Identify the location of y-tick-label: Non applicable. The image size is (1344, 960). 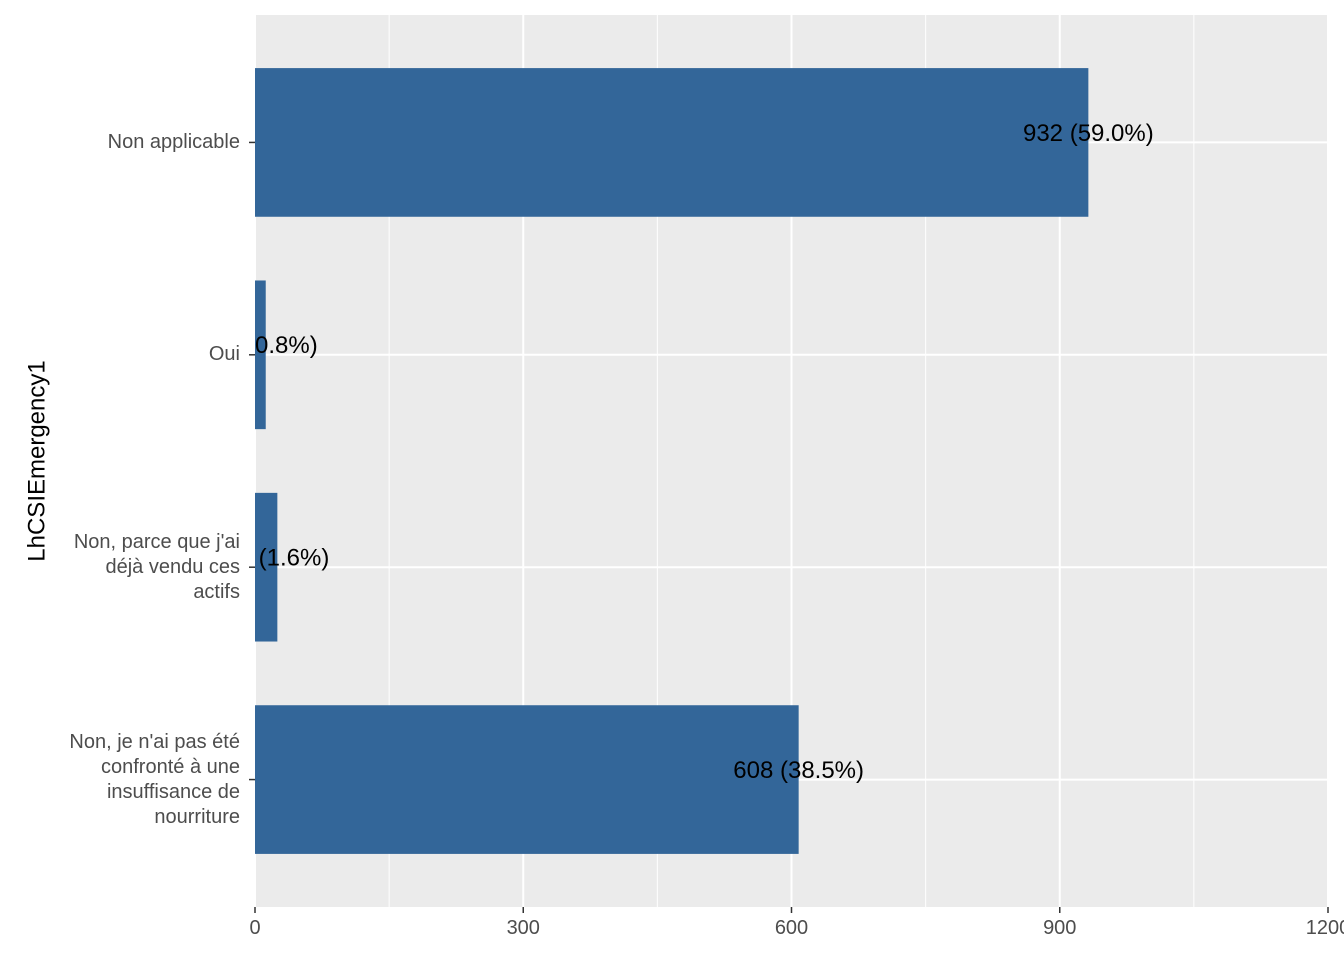
(173, 141).